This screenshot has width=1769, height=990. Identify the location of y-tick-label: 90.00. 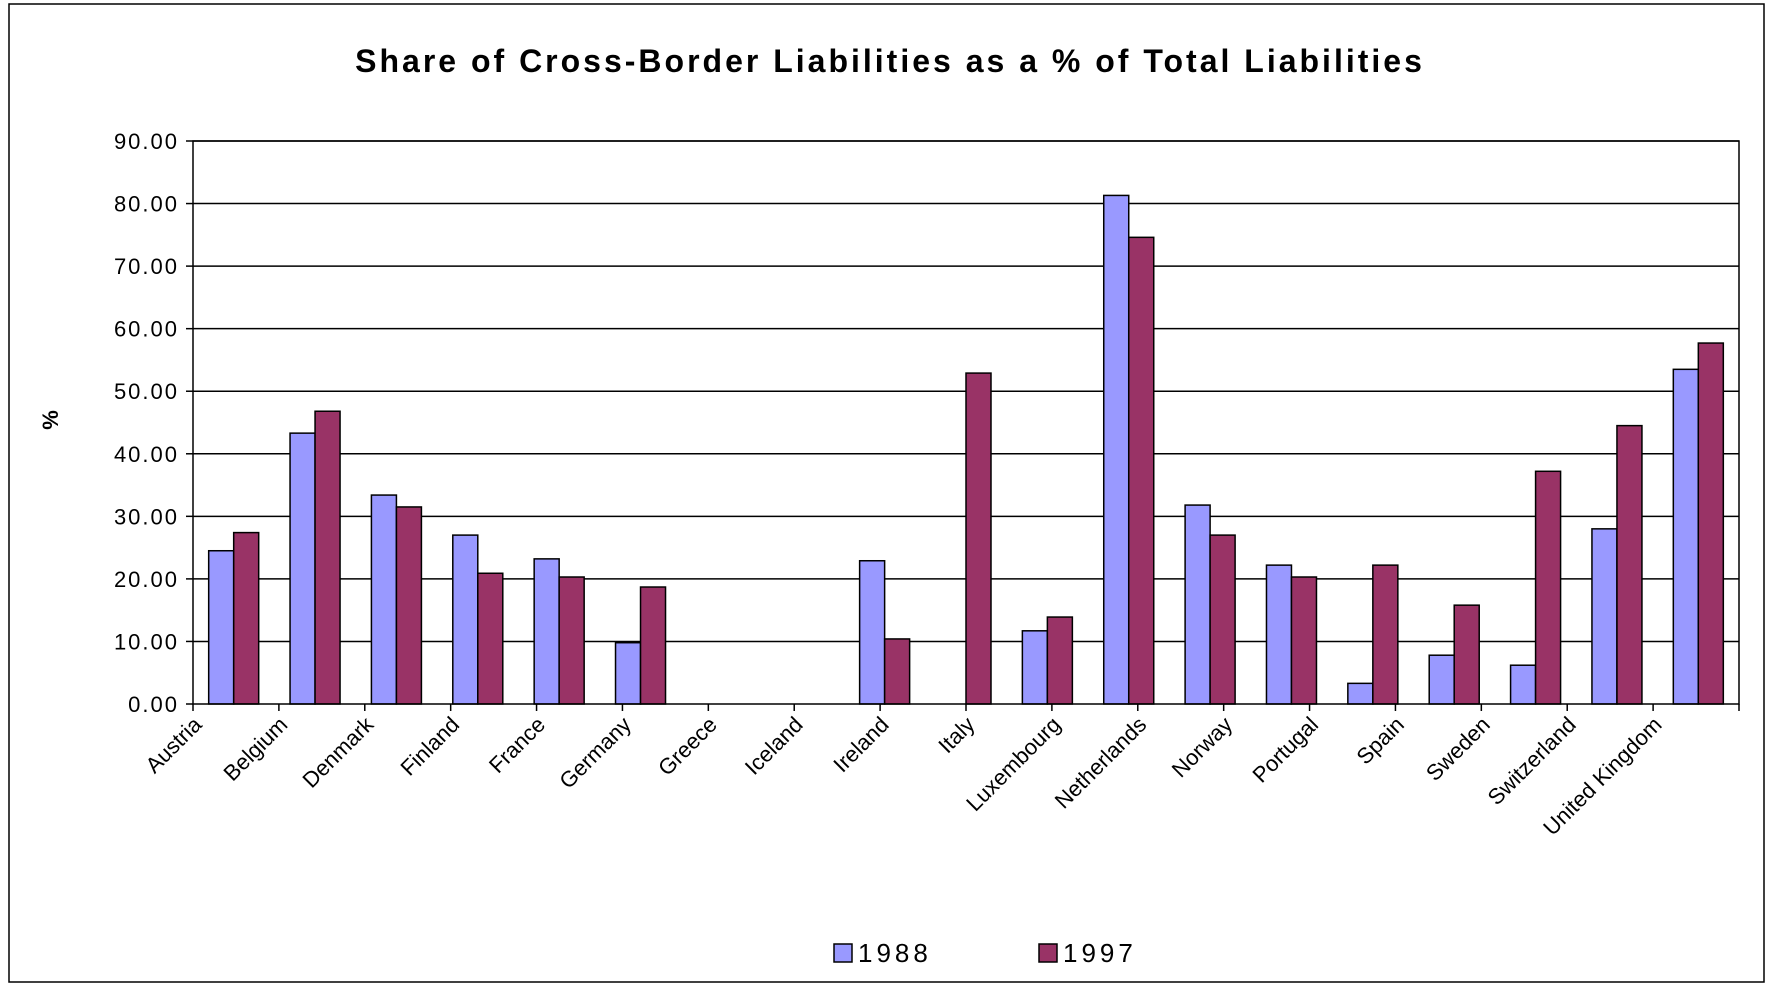
(146, 141).